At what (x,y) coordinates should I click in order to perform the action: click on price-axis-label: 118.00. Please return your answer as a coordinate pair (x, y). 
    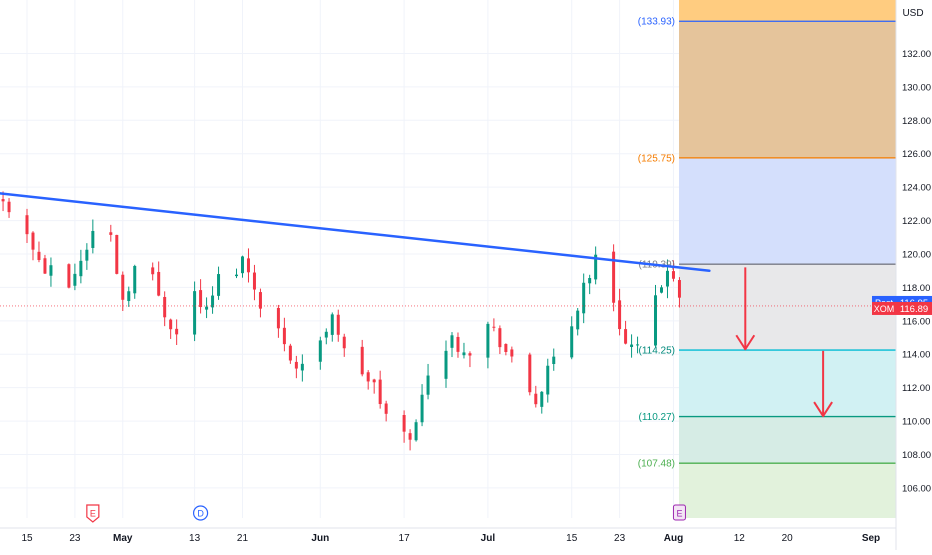
    Looking at the image, I should click on (916, 288).